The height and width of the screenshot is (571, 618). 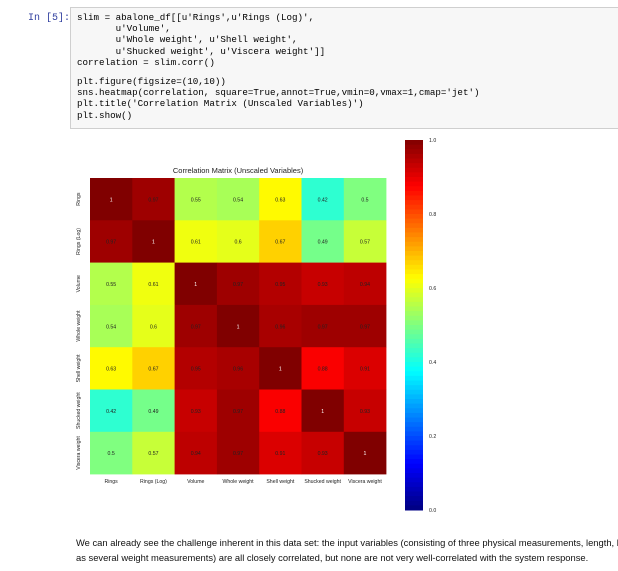 I want to click on col-tick-label: Shell weight, so click(x=280, y=482).